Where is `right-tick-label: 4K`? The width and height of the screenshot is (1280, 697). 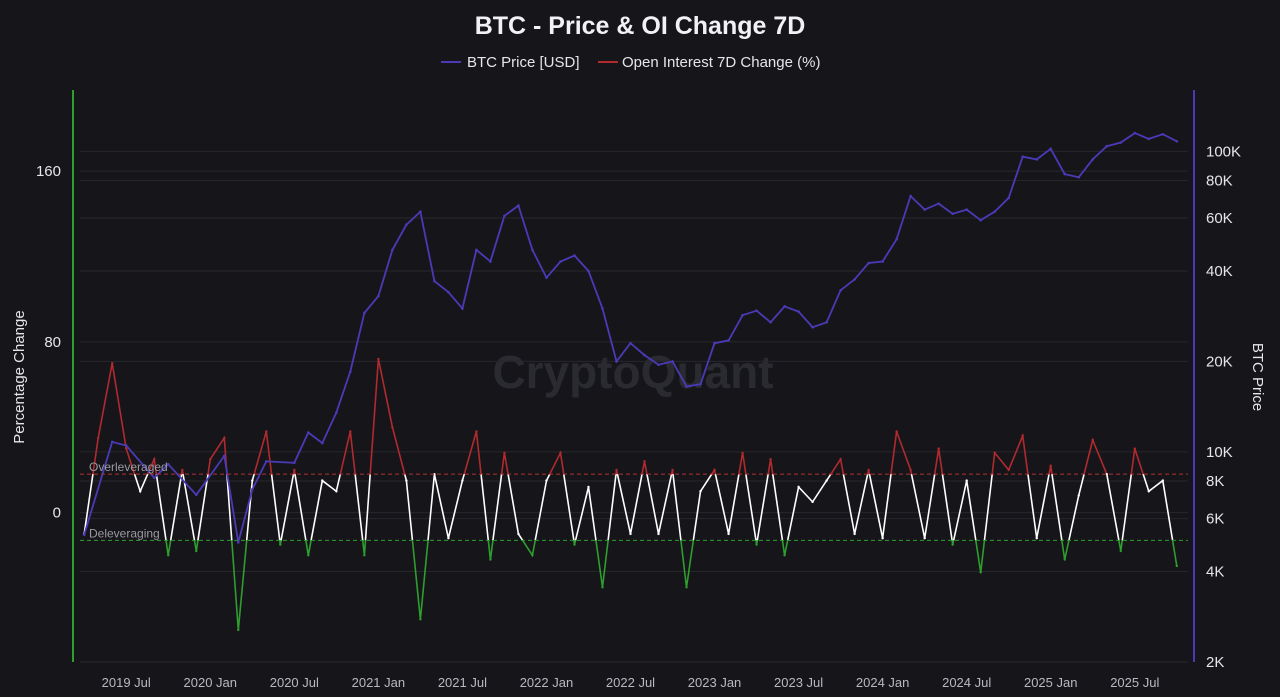 right-tick-label: 4K is located at coordinates (1215, 572).